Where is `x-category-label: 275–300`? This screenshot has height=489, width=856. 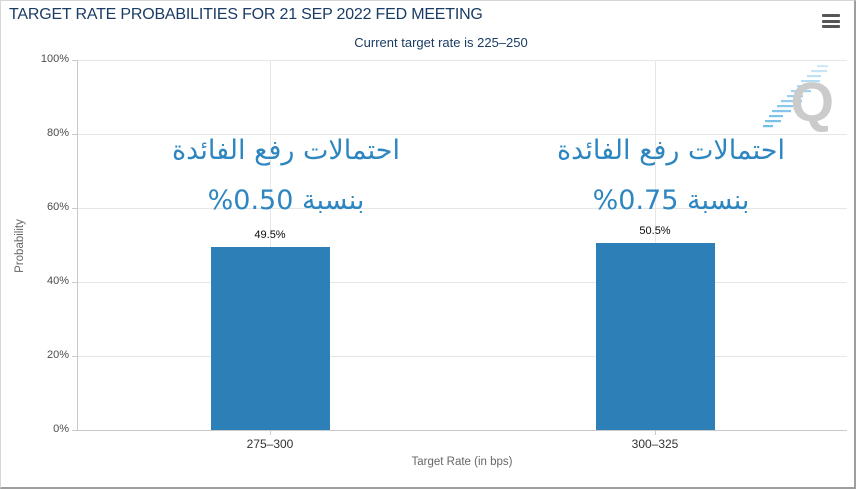
x-category-label: 275–300 is located at coordinates (270, 444).